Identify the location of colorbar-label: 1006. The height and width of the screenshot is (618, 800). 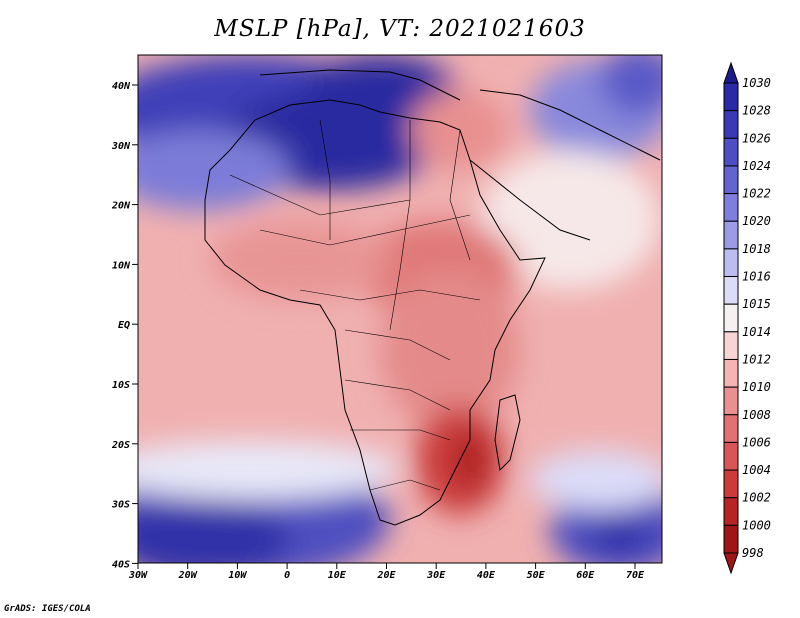
(756, 442).